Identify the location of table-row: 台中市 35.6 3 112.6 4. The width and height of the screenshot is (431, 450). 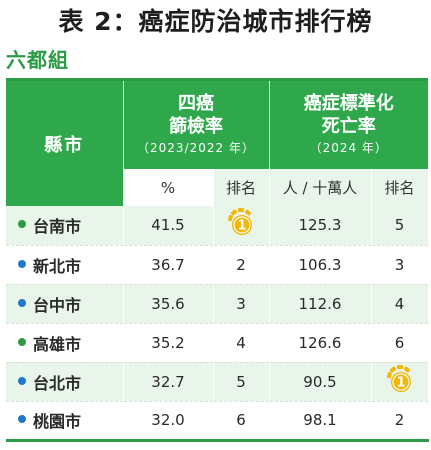
(217, 304).